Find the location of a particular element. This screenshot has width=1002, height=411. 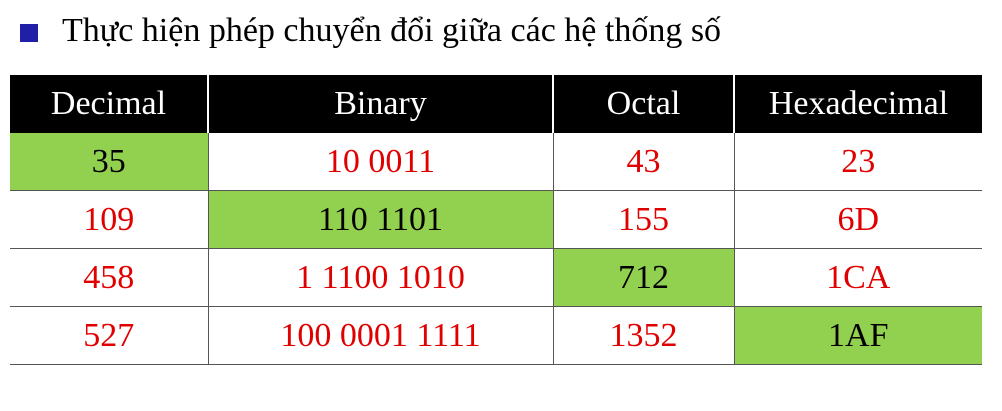

cell-binary: 110 1101 is located at coordinates (380, 219).